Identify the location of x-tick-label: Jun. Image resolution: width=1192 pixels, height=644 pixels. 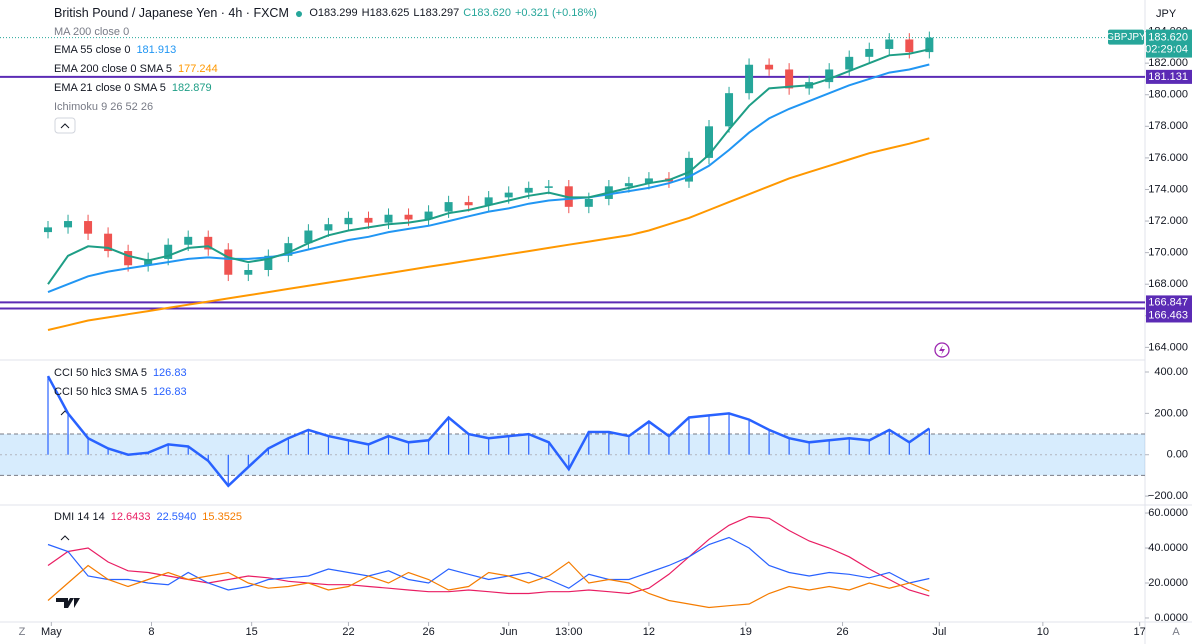
(509, 632).